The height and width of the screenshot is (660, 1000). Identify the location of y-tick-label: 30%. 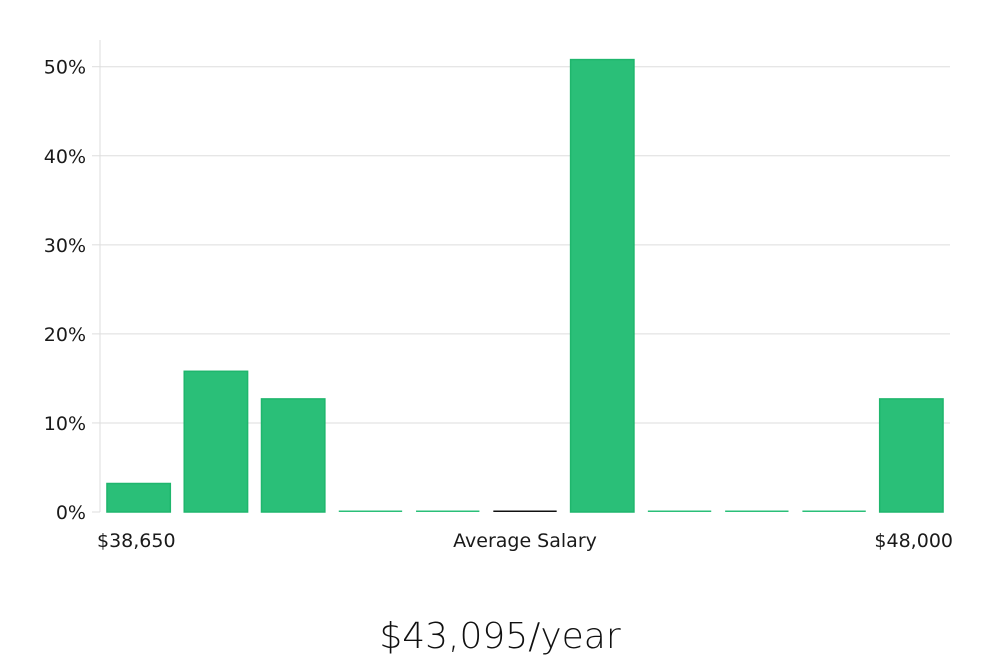
(65, 246).